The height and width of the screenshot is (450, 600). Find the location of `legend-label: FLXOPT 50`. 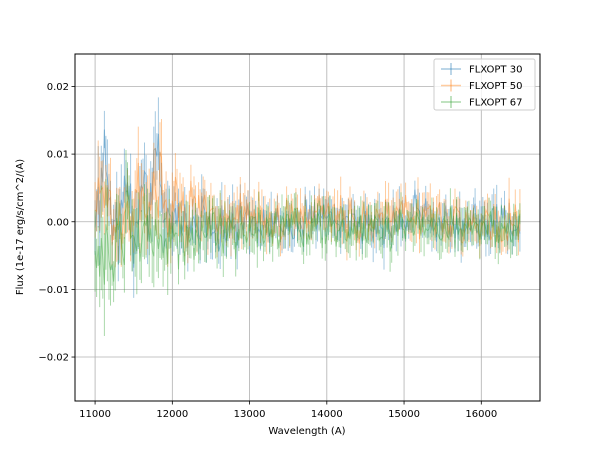

legend-label: FLXOPT 50 is located at coordinates (495, 86).